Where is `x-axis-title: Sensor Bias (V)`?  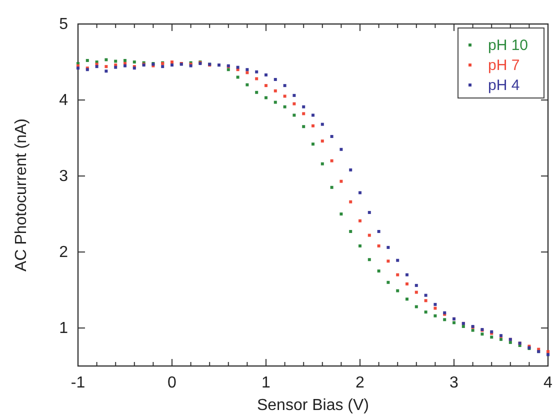 x-axis-title: Sensor Bias (V) is located at coordinates (313, 405).